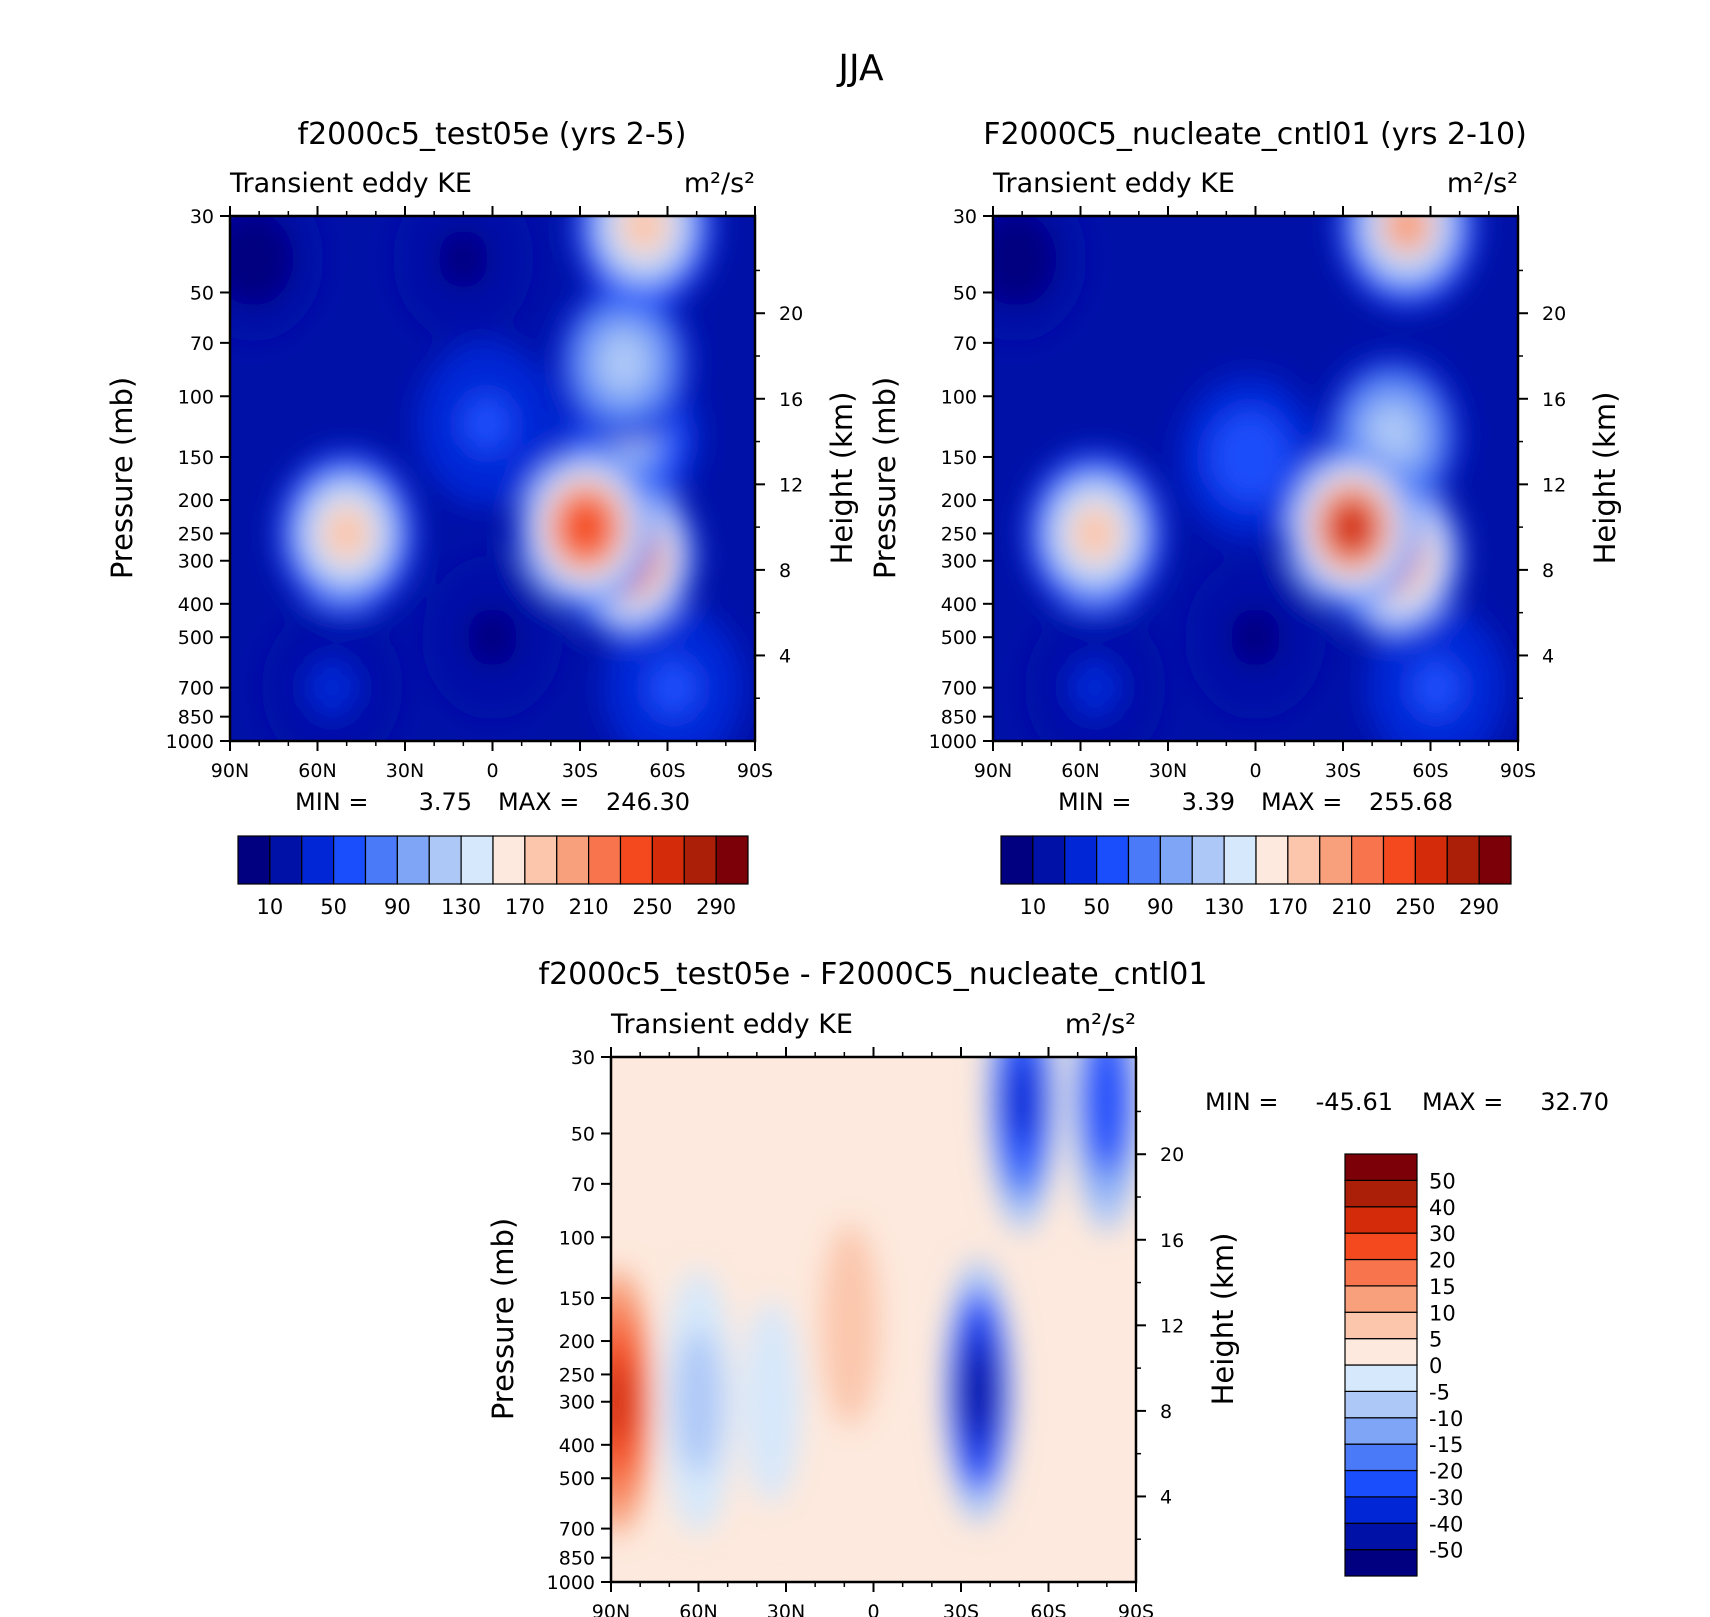 Image resolution: width=1710 pixels, height=1617 pixels. What do you see at coordinates (731, 1024) in the screenshot?
I see `panel-3-variable: Transient eddy KE` at bounding box center [731, 1024].